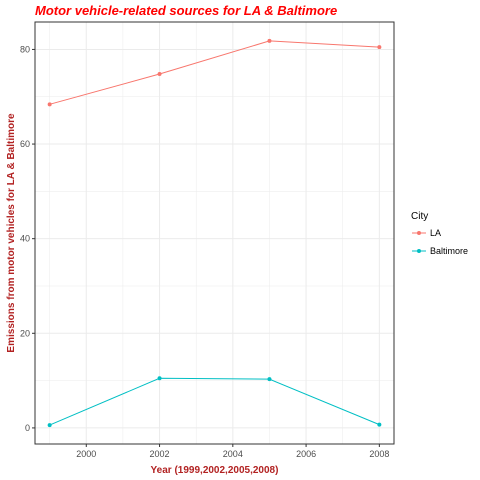  I want to click on series-line-baltimore, so click(214, 401).